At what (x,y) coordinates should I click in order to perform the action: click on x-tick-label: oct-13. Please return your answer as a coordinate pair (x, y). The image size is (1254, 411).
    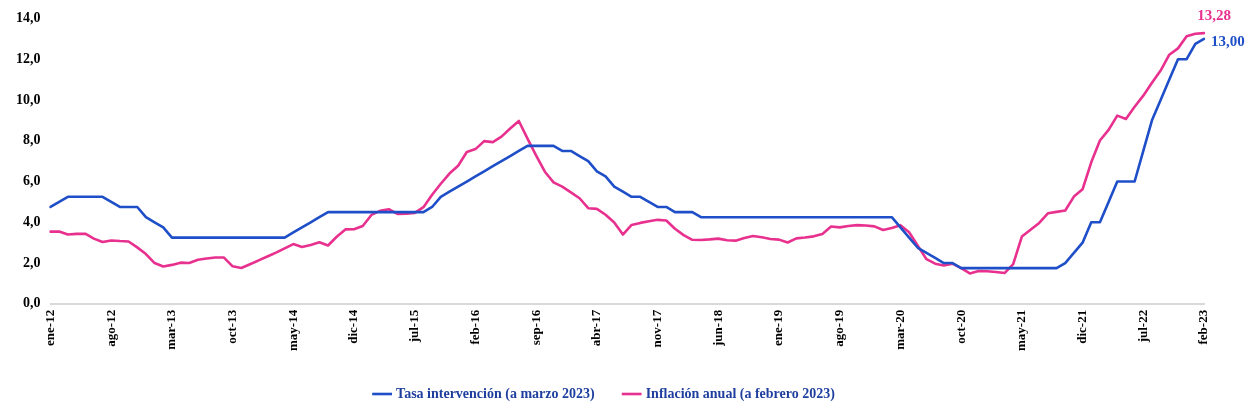
    Looking at the image, I should click on (231, 326).